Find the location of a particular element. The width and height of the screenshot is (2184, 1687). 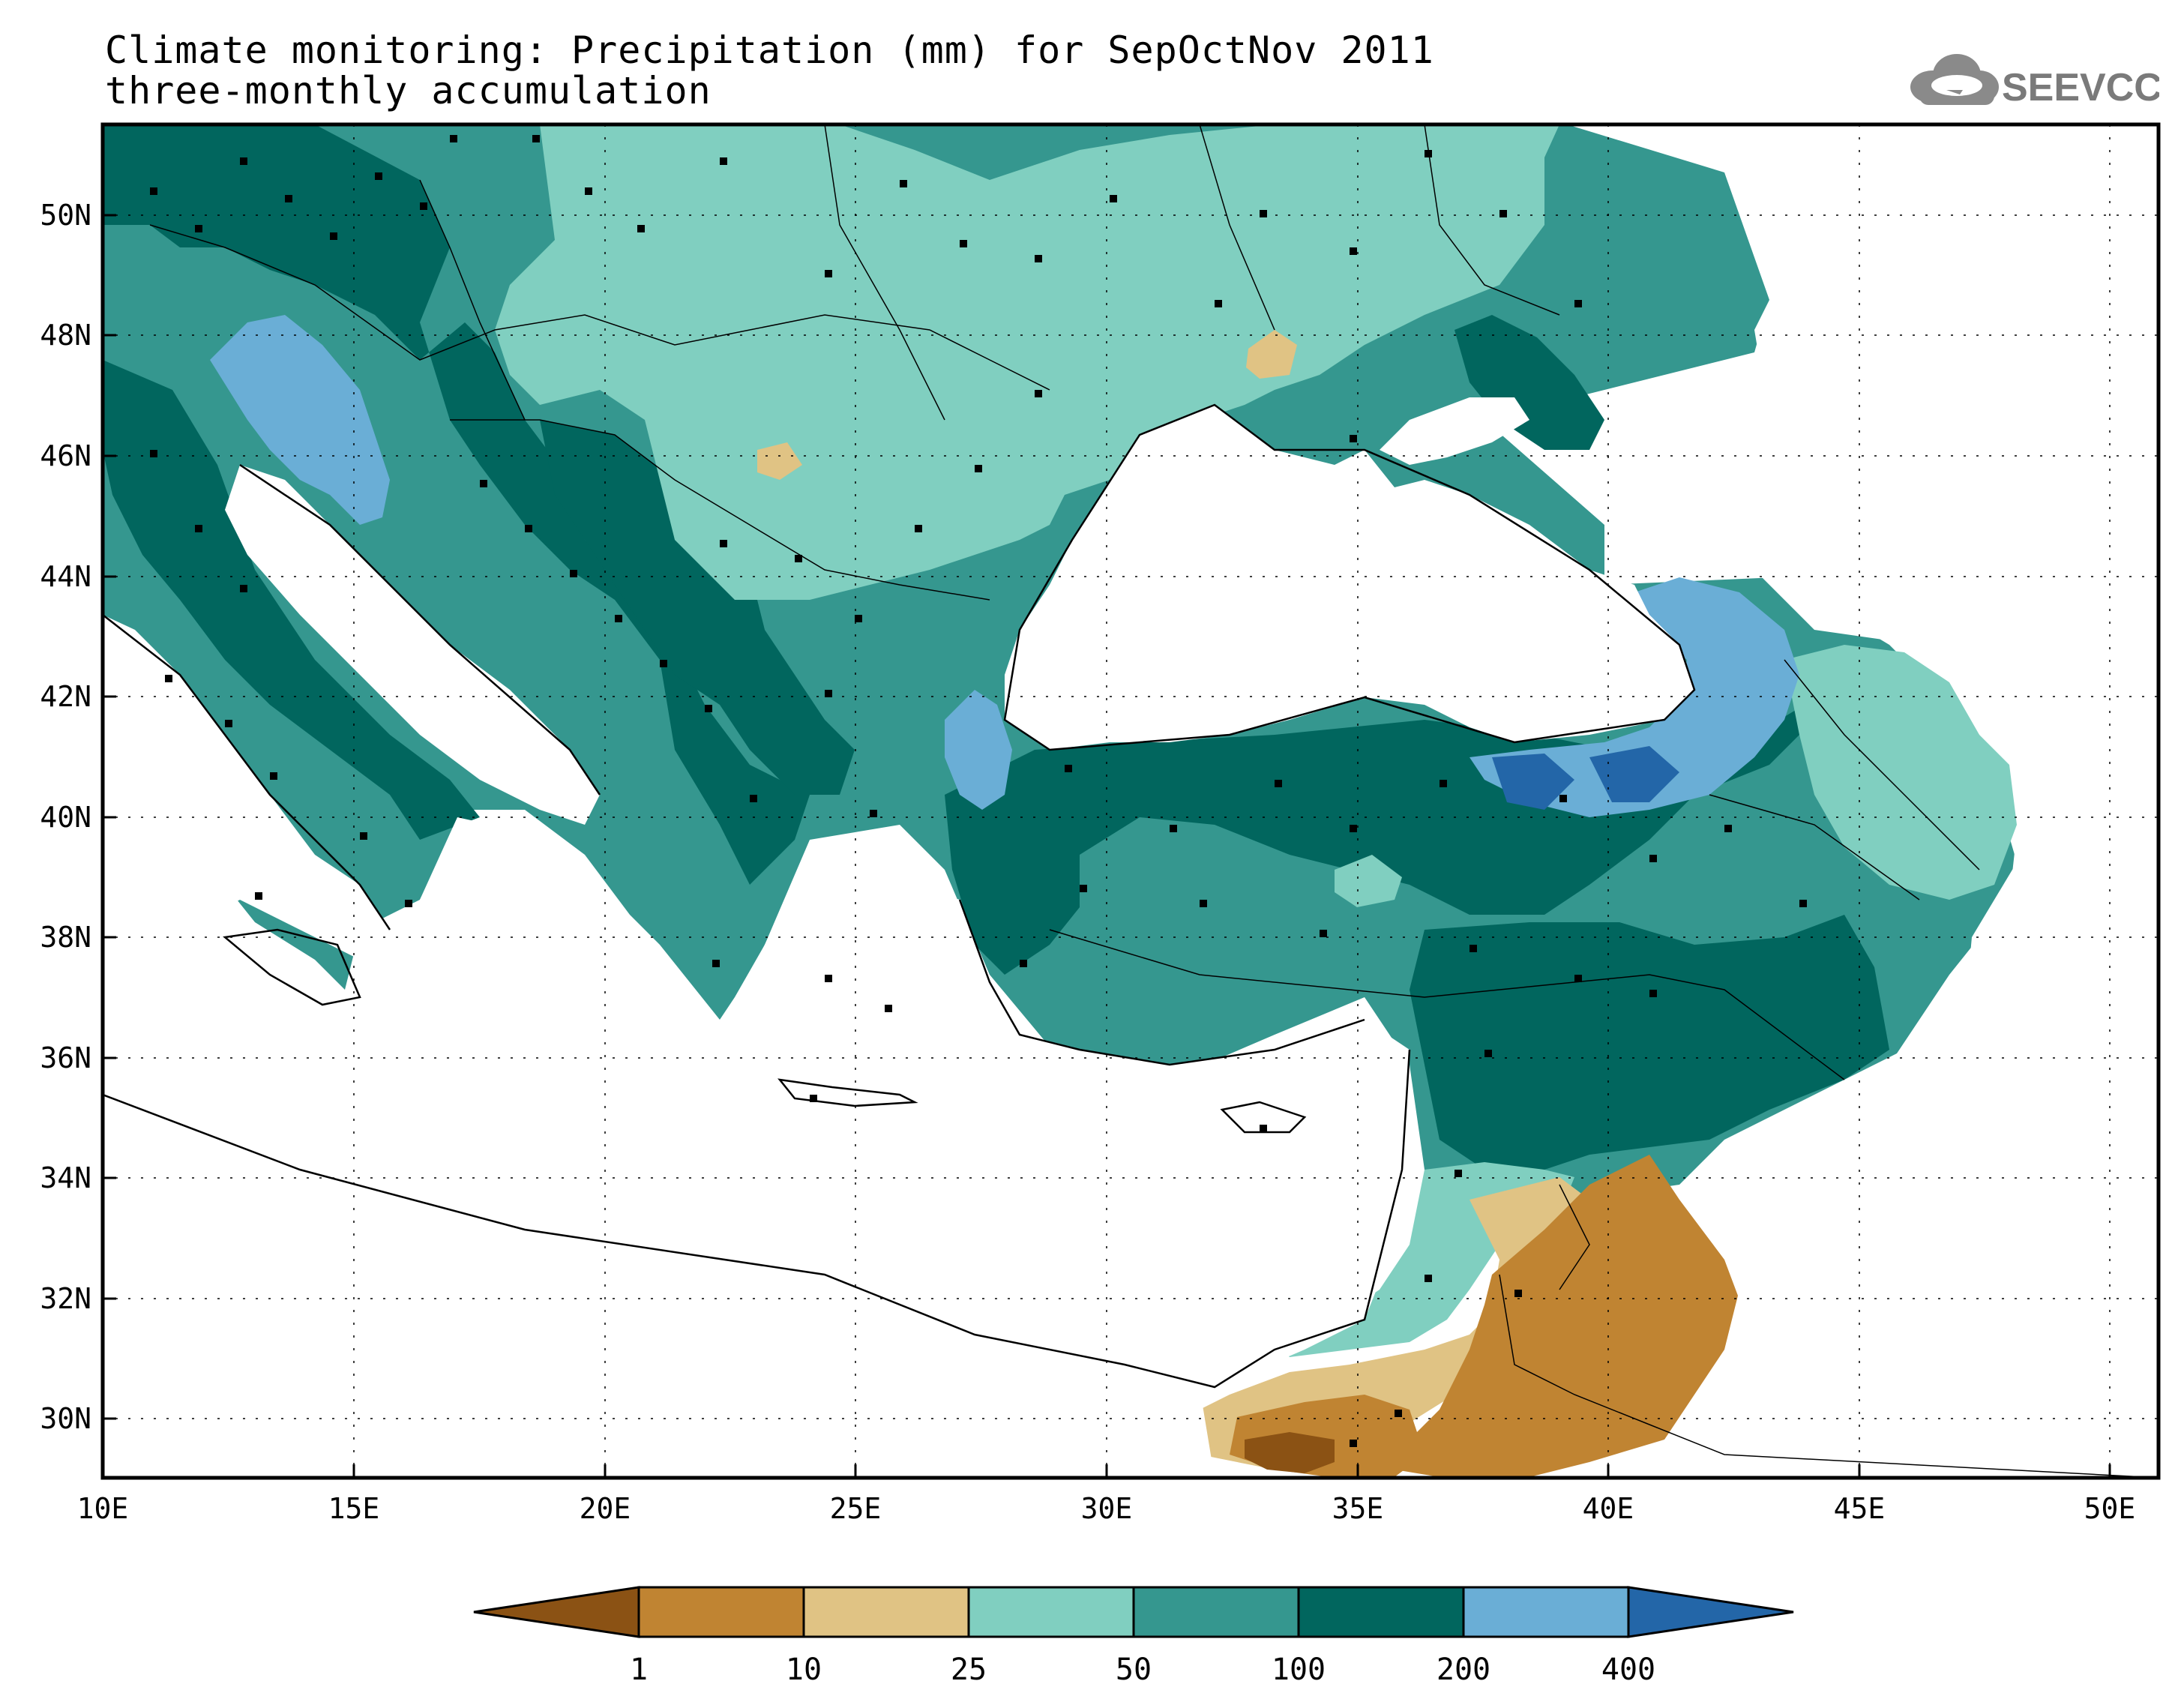

lat-label: 50N is located at coordinates (65, 215).